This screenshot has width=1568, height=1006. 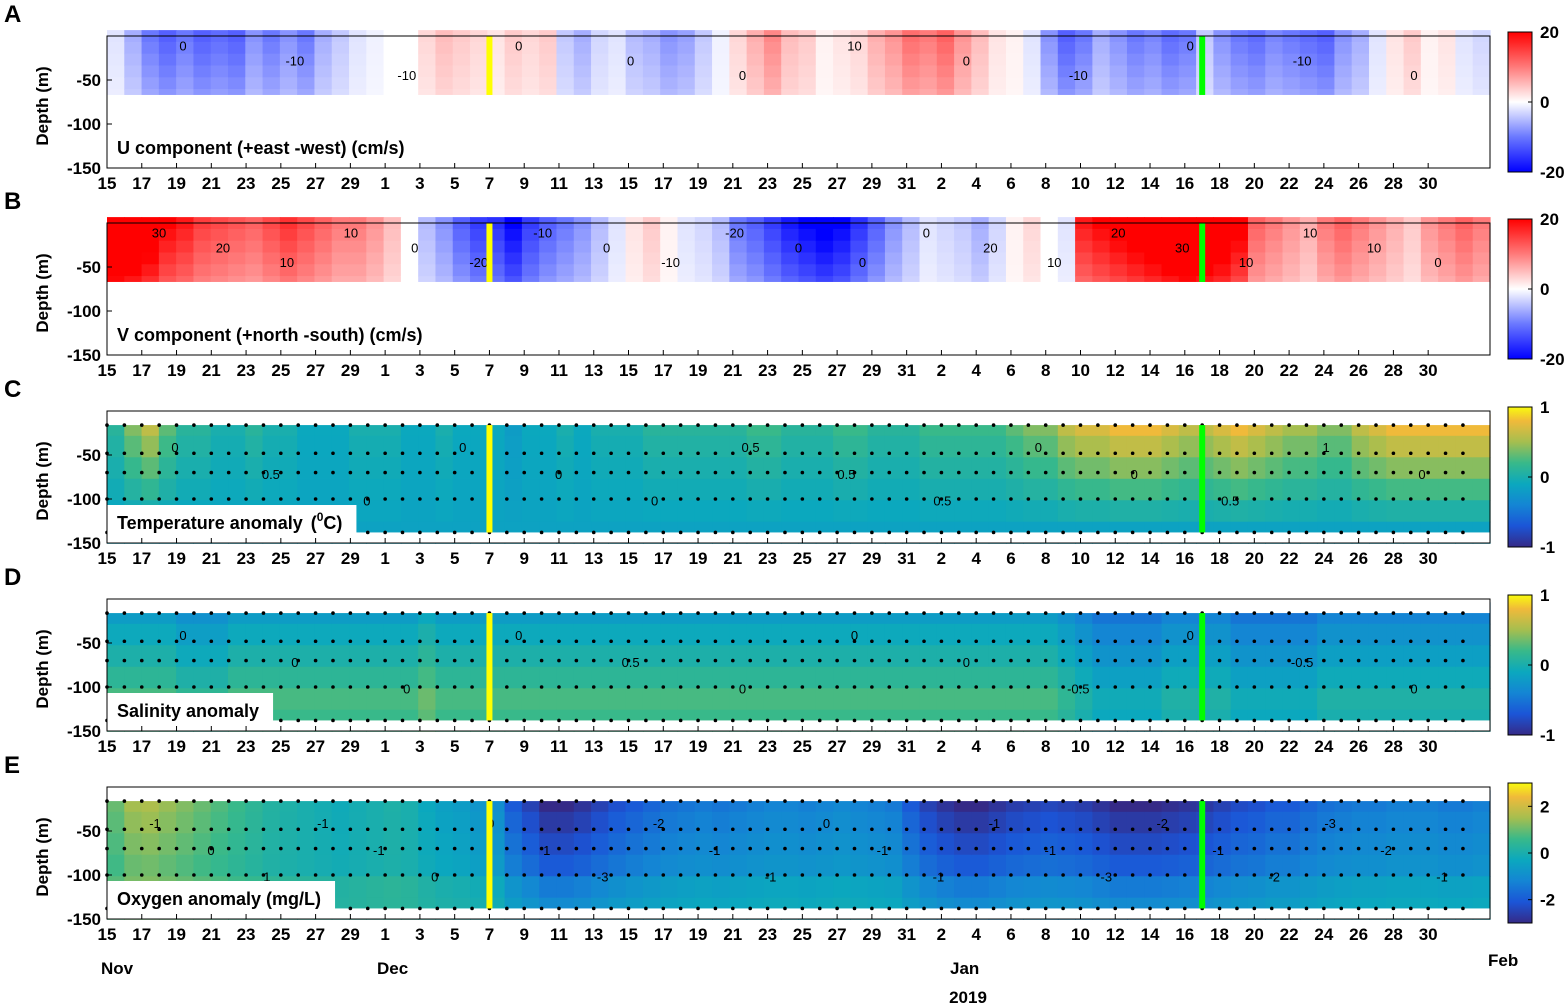 I want to click on contour-label: 0, so click(x=1413, y=75).